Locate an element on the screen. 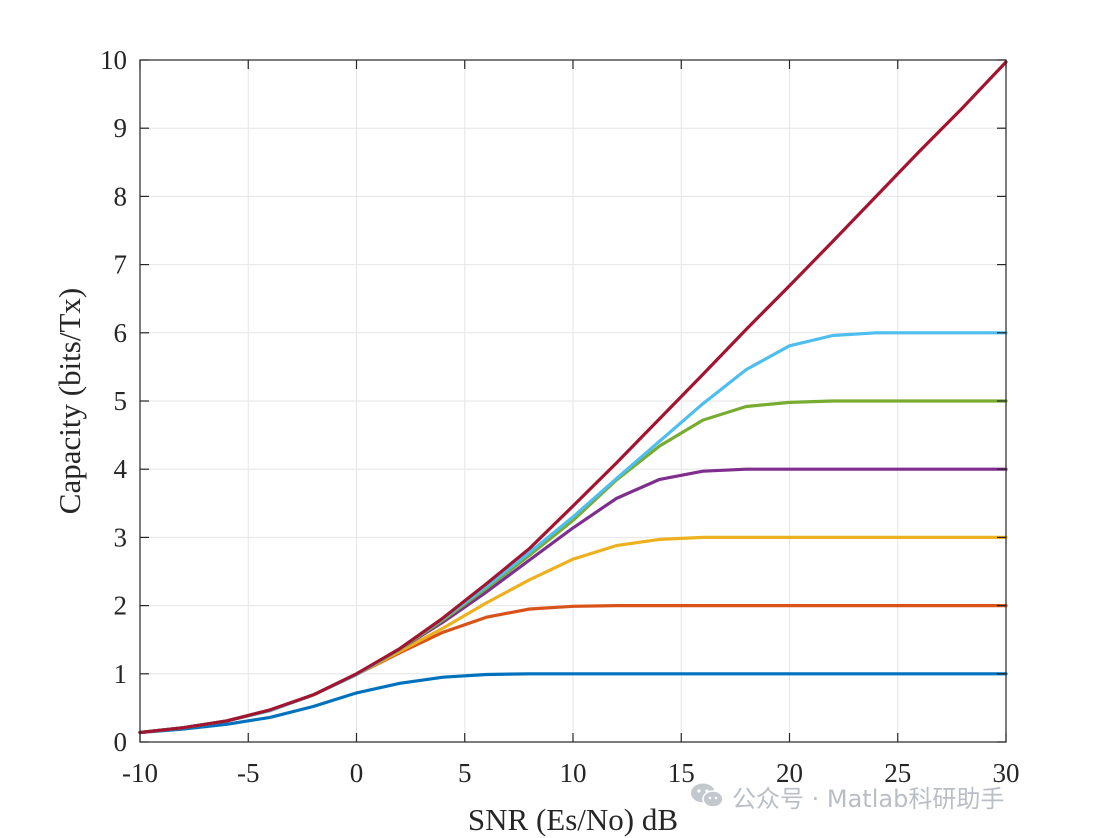 The height and width of the screenshot is (838, 1109). x-tick-label: 15 is located at coordinates (681, 773).